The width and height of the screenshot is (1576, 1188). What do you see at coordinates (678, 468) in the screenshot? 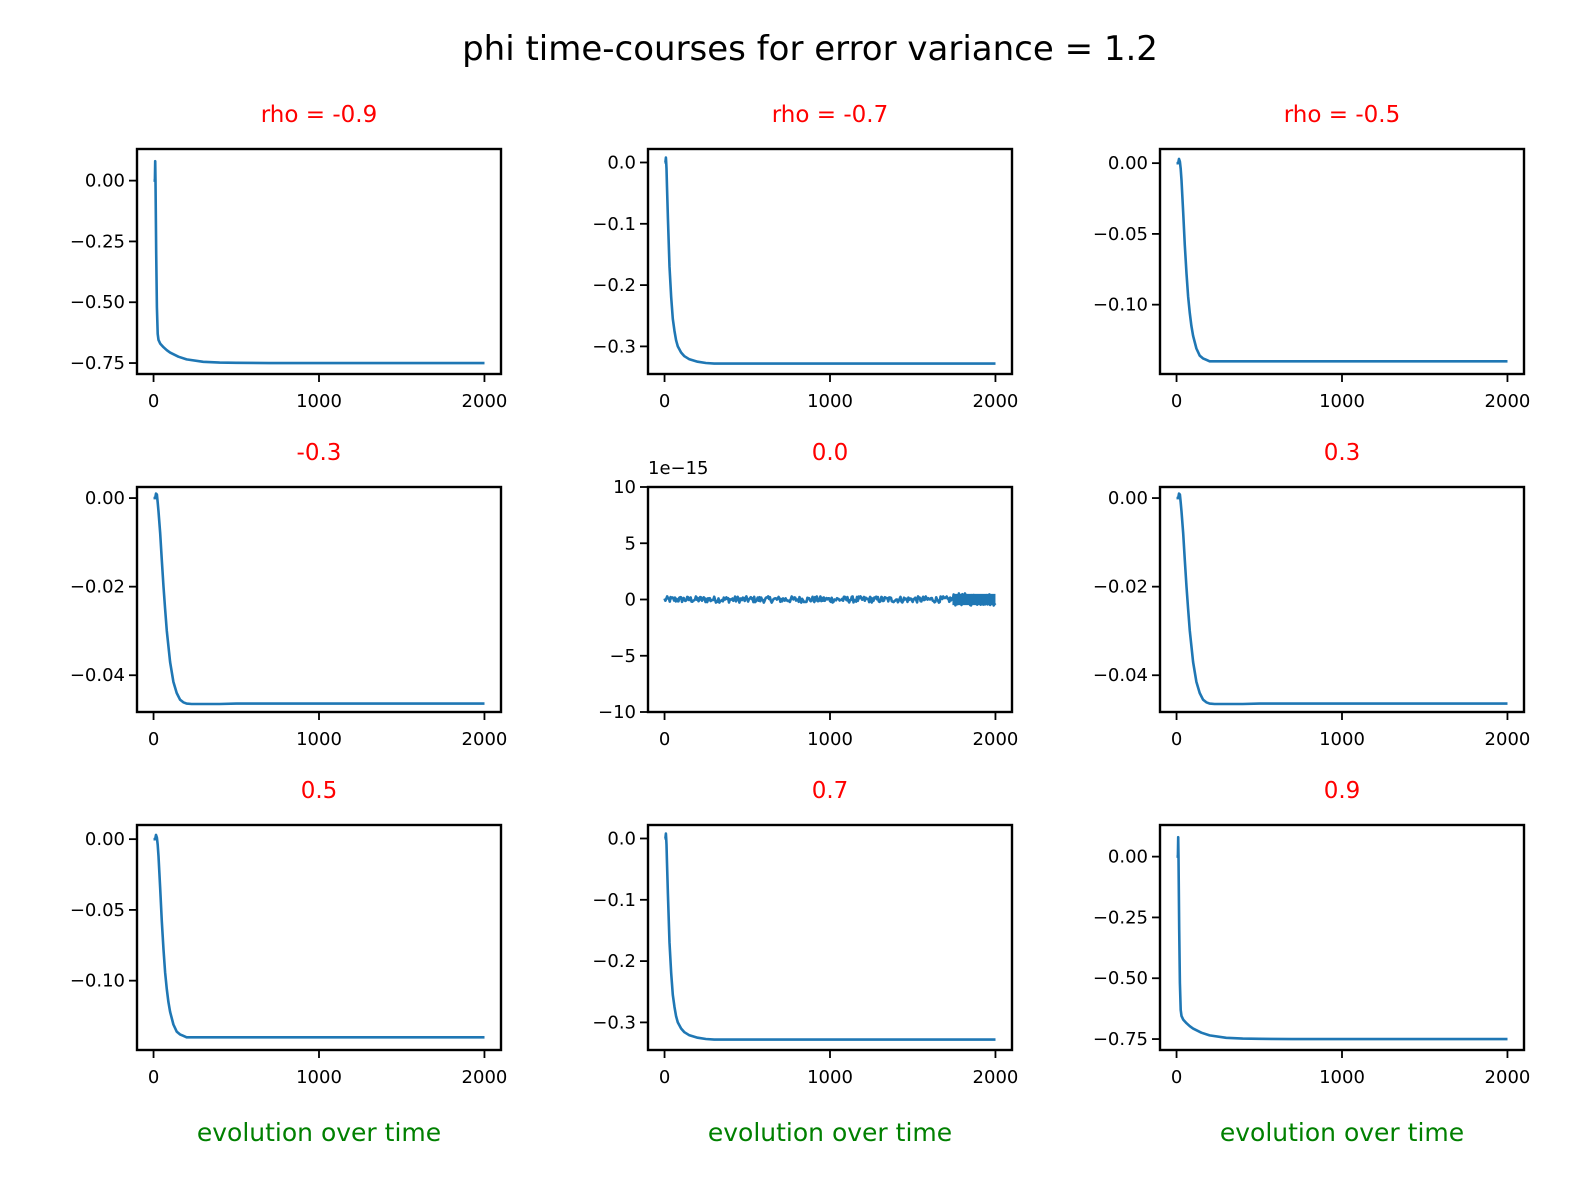
I see `y-scale-label: 1e−15` at bounding box center [678, 468].